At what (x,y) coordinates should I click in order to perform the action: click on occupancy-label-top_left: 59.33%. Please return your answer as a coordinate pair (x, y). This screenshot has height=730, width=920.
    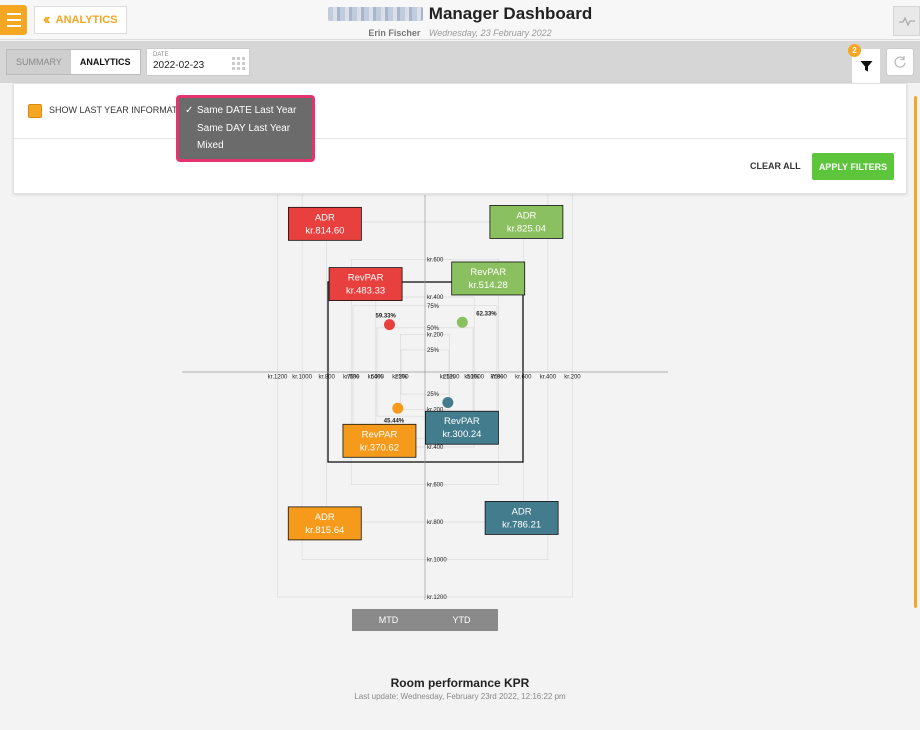
    Looking at the image, I should click on (385, 317).